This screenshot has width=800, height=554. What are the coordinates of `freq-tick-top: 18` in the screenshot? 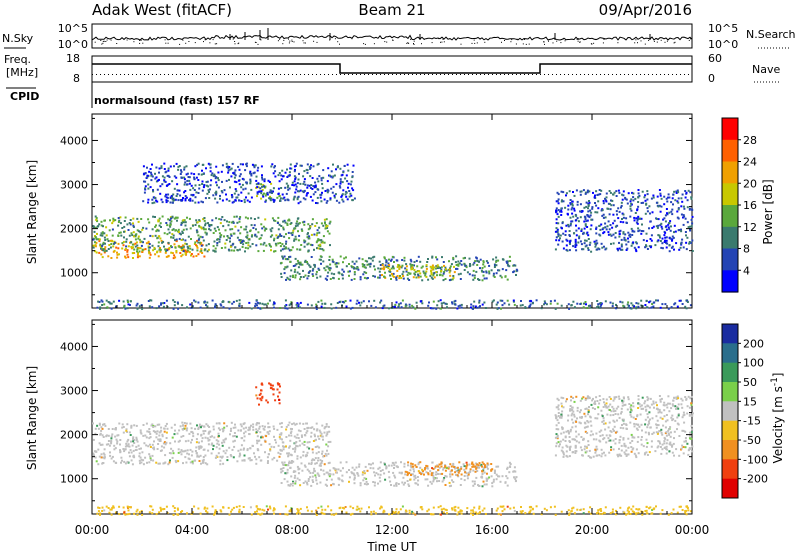 It's located at (73, 58).